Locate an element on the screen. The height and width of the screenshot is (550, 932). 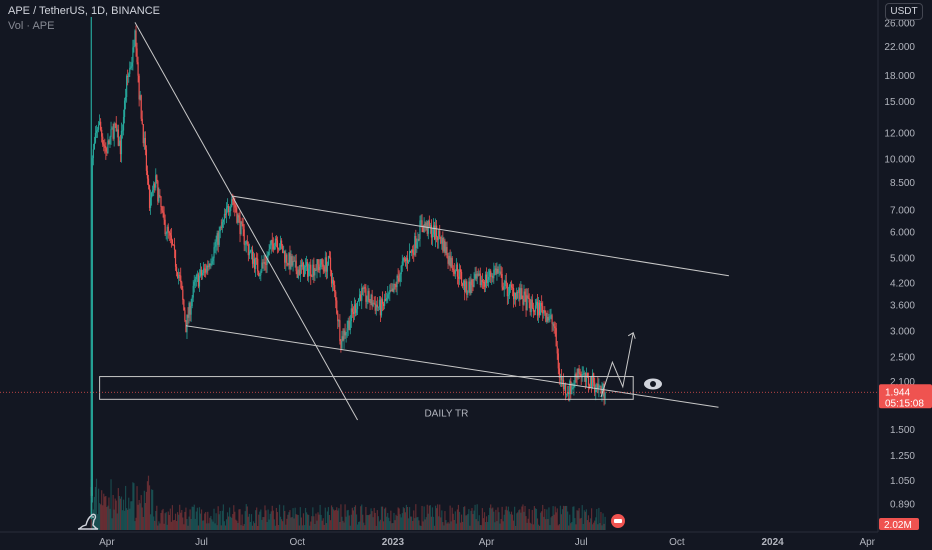
projection-path is located at coordinates (617, 365).